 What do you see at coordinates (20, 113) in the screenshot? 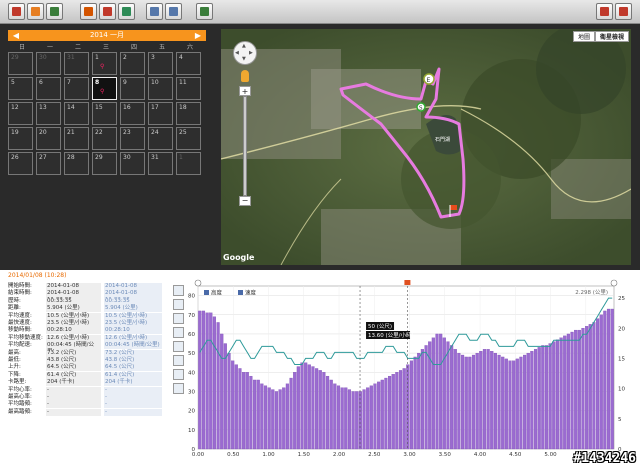
I see `calendar-day: 12` at bounding box center [20, 113].